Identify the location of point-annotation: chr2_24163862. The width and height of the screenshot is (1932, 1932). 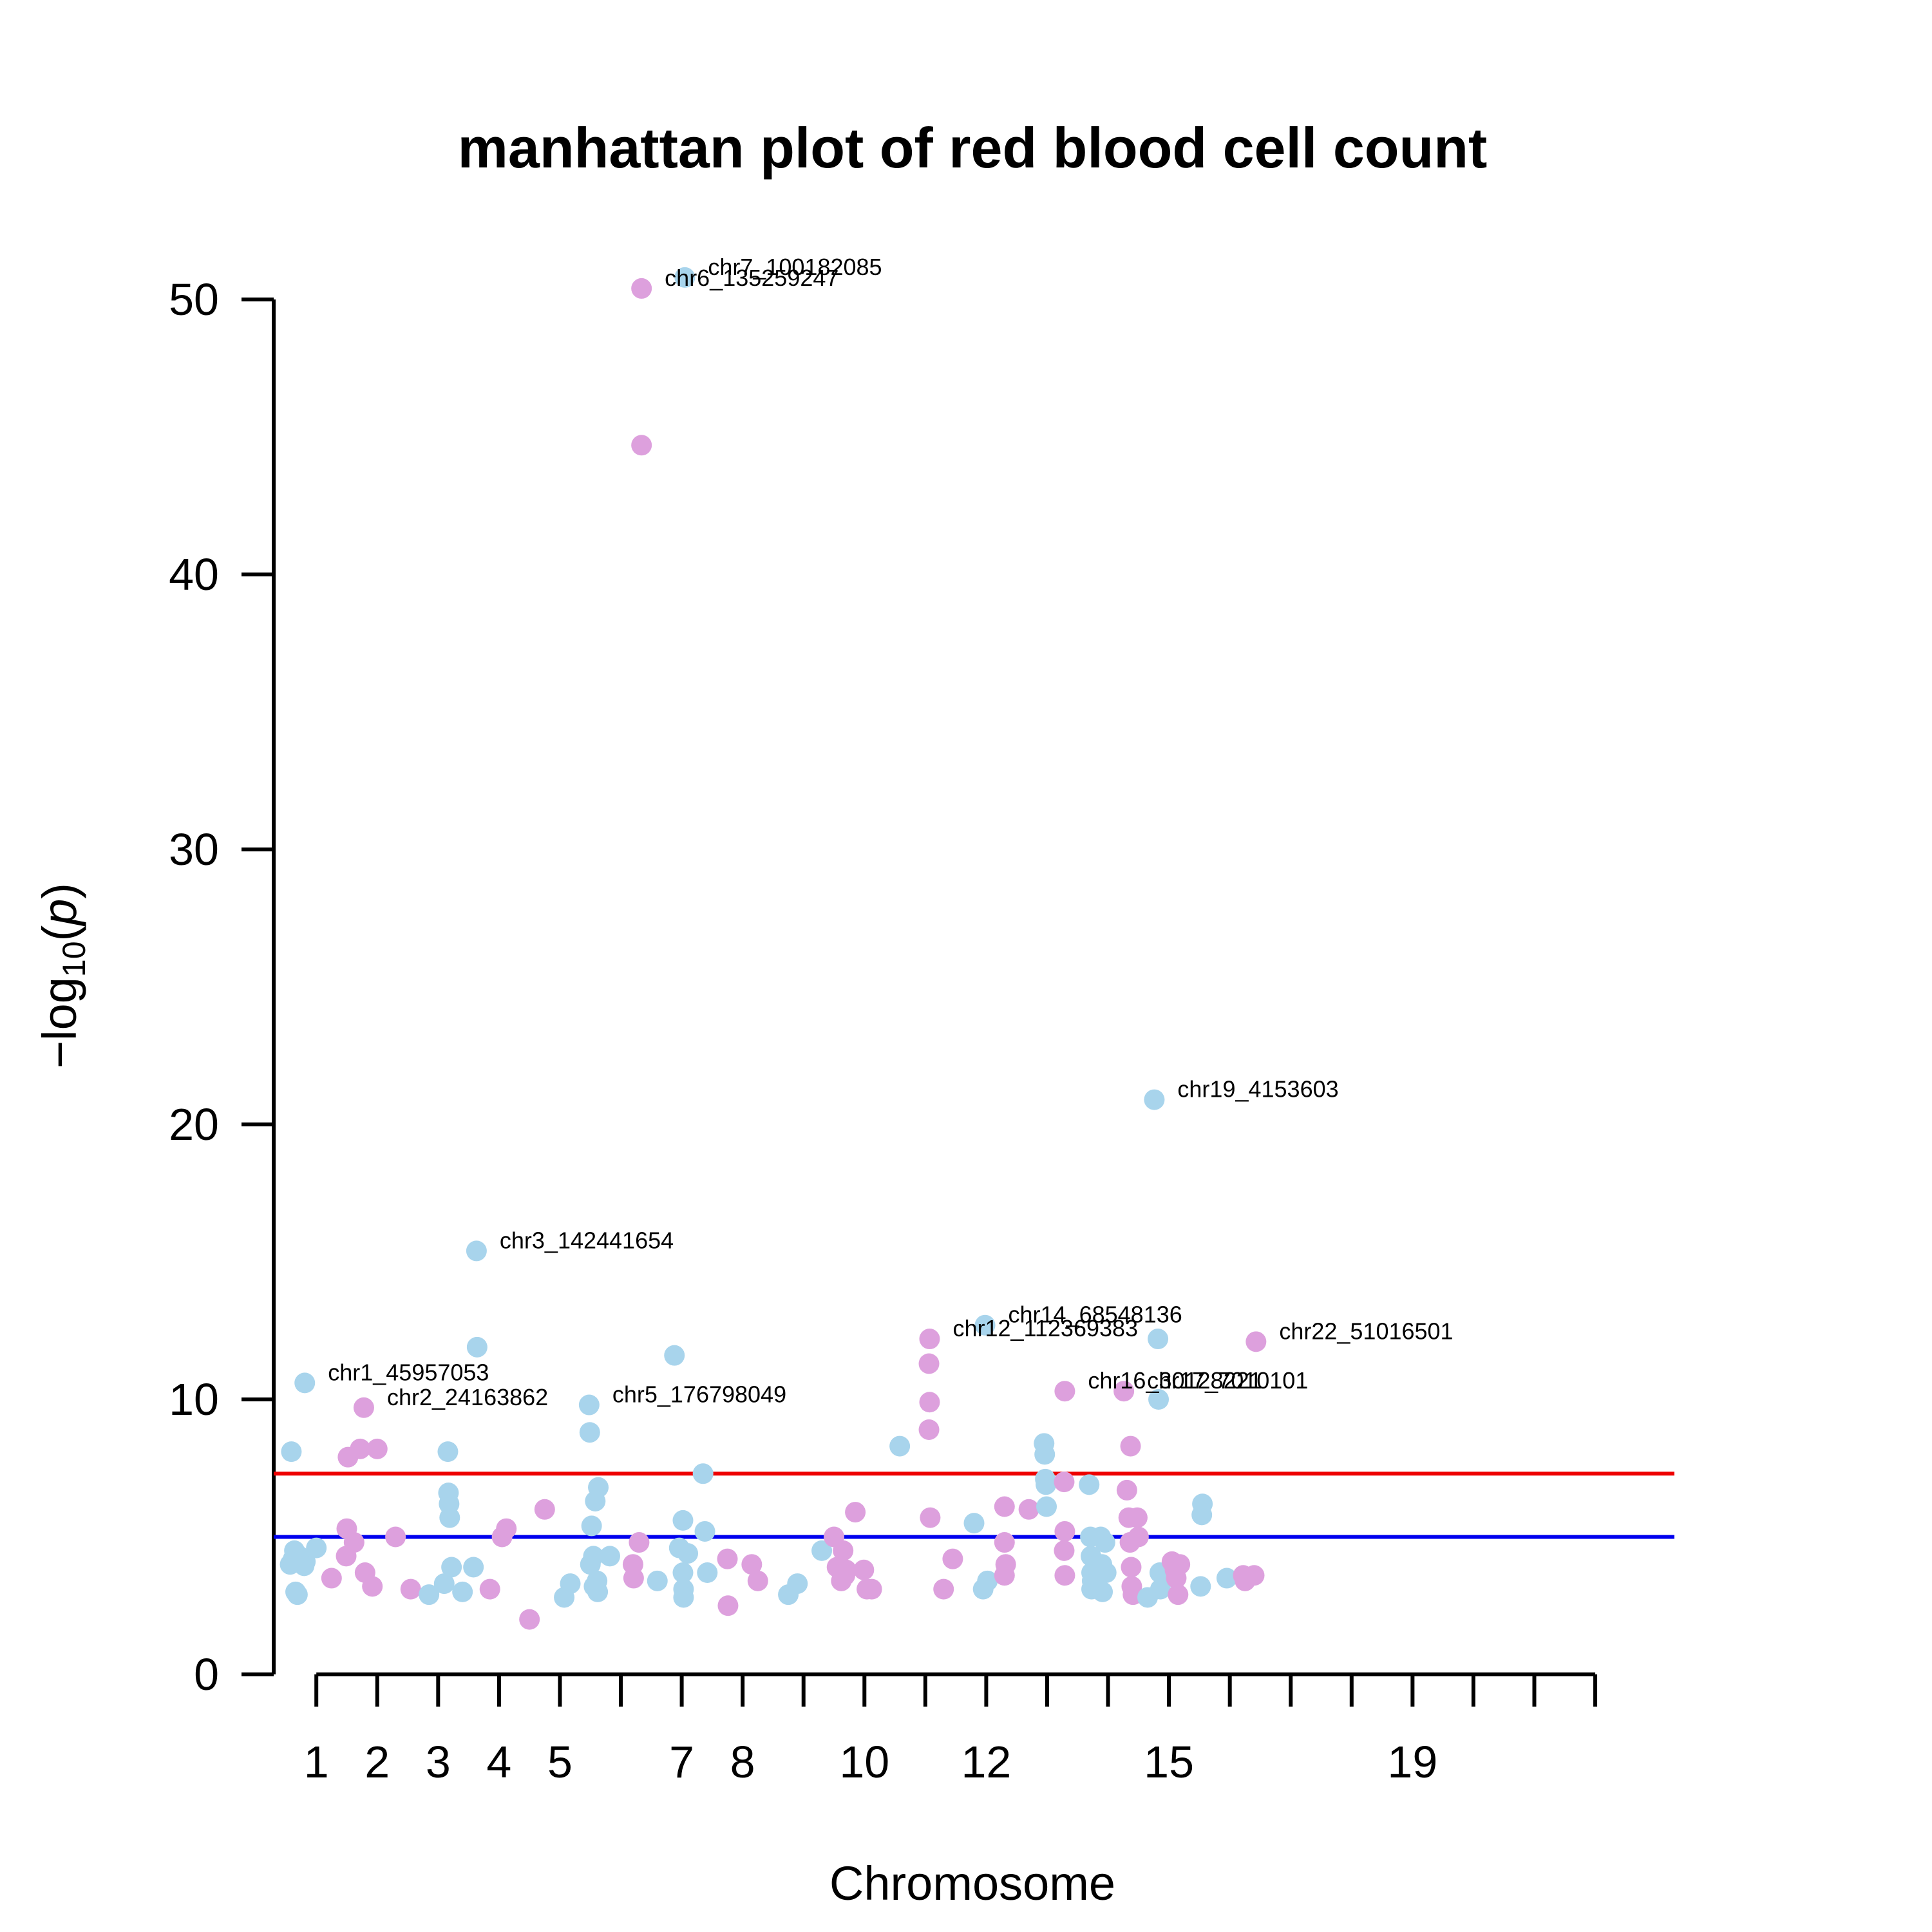
(467, 1397).